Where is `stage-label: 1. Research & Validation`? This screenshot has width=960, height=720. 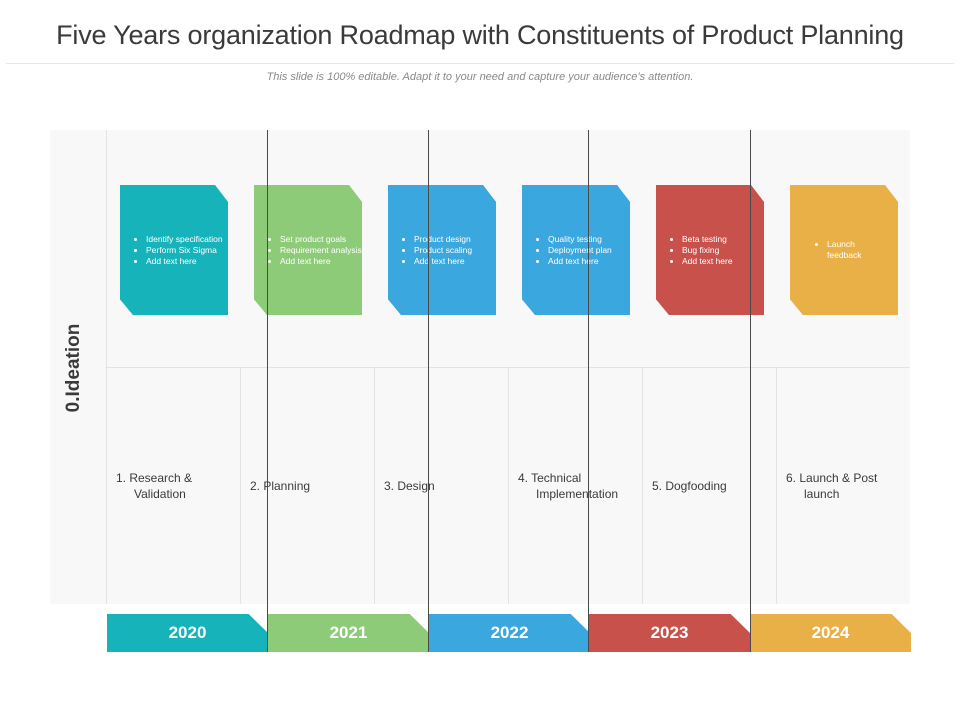 stage-label: 1. Research & Validation is located at coordinates (154, 486).